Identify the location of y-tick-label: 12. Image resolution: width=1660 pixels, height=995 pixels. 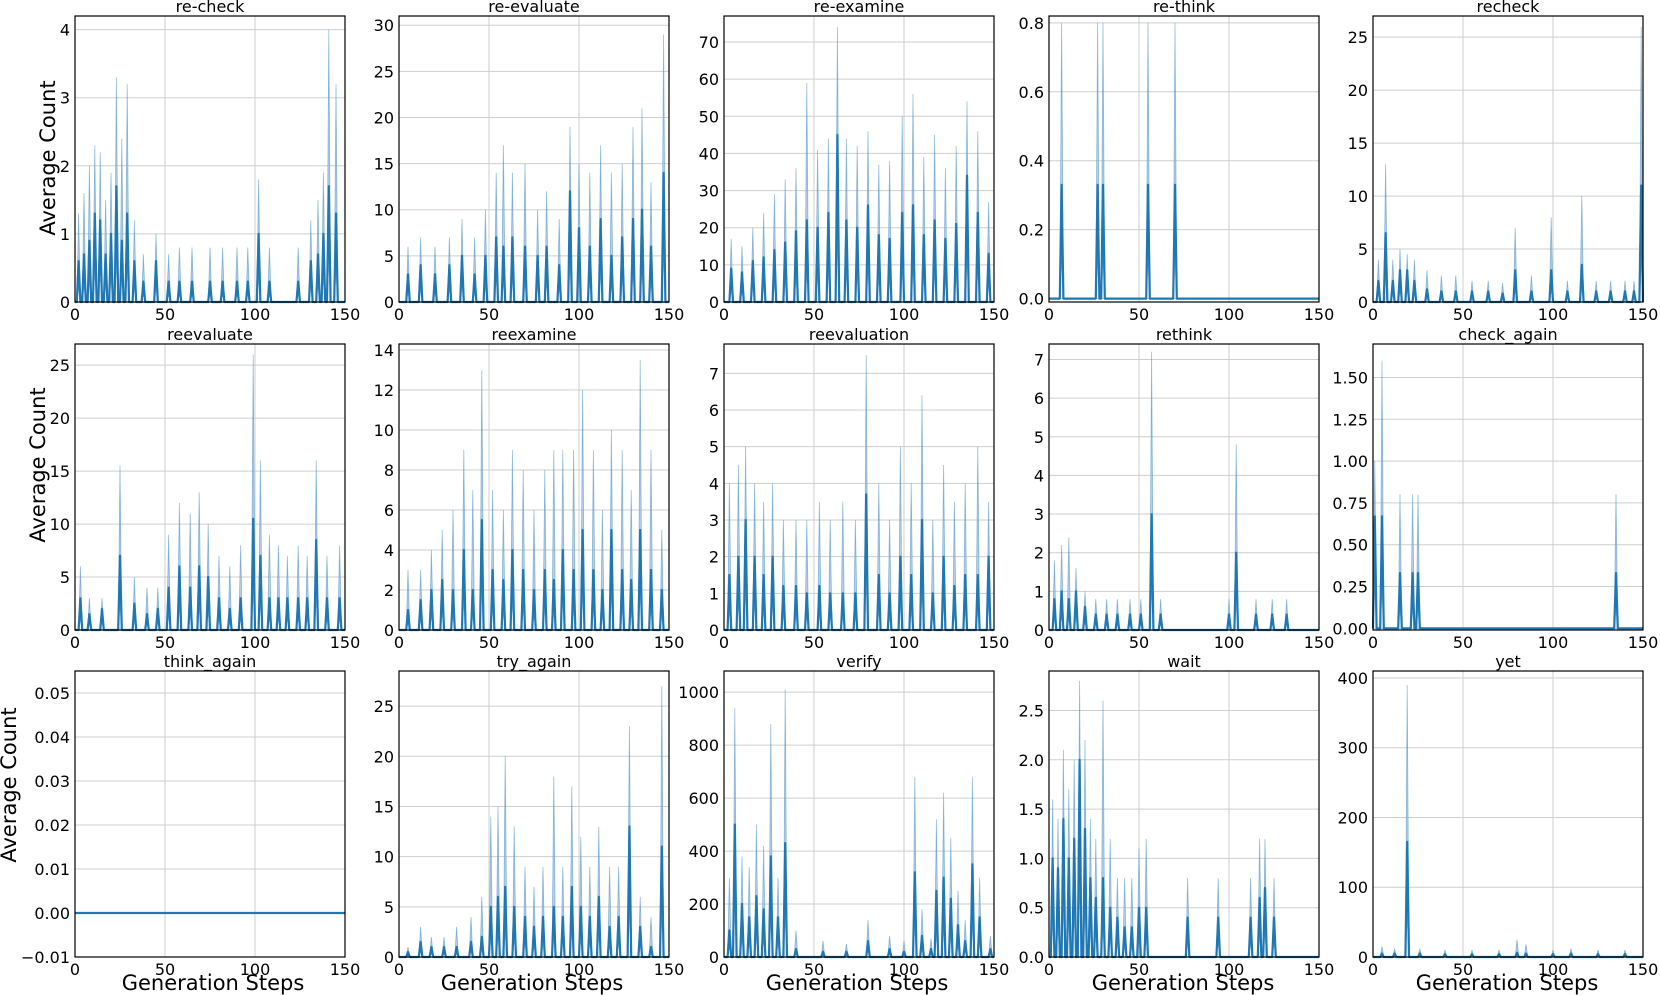
(384, 390).